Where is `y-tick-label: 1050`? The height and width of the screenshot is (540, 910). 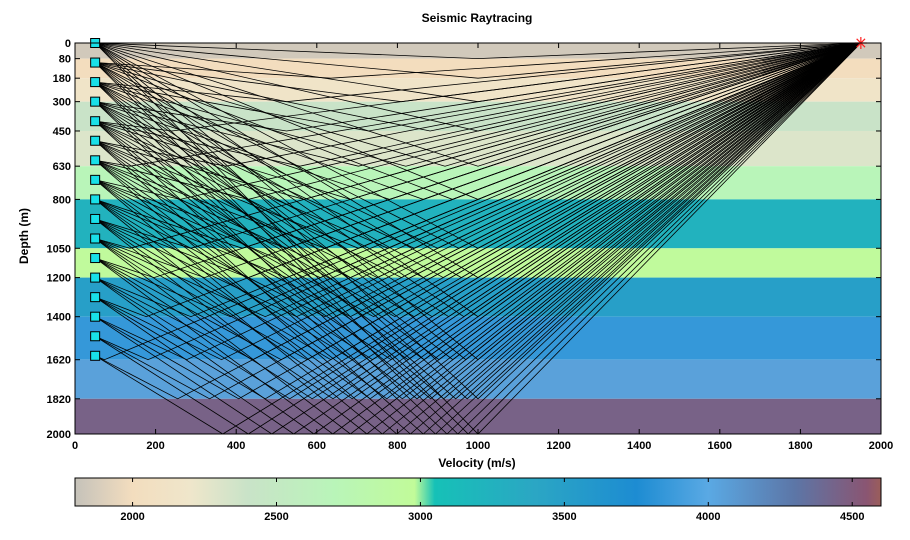
y-tick-label: 1050 is located at coordinates (59, 249).